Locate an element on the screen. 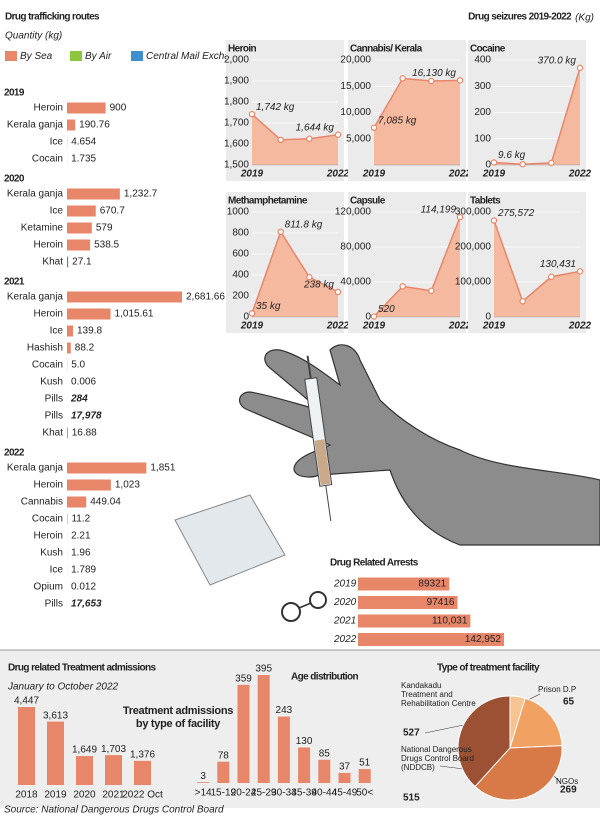 This screenshot has height=816, width=600. pie-value: 65 is located at coordinates (569, 702).